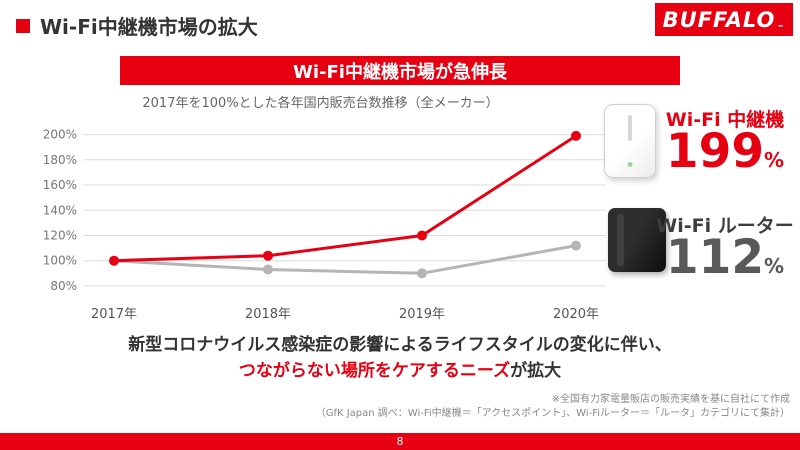 Image resolution: width=800 pixels, height=450 pixels. Describe the element at coordinates (630, 128) in the screenshot. I see `extender-vent-detail` at that location.